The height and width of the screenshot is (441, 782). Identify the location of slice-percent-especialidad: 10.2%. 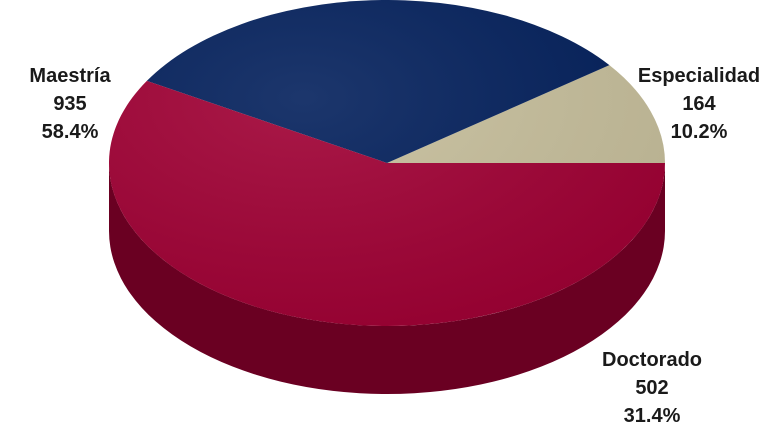
(699, 132).